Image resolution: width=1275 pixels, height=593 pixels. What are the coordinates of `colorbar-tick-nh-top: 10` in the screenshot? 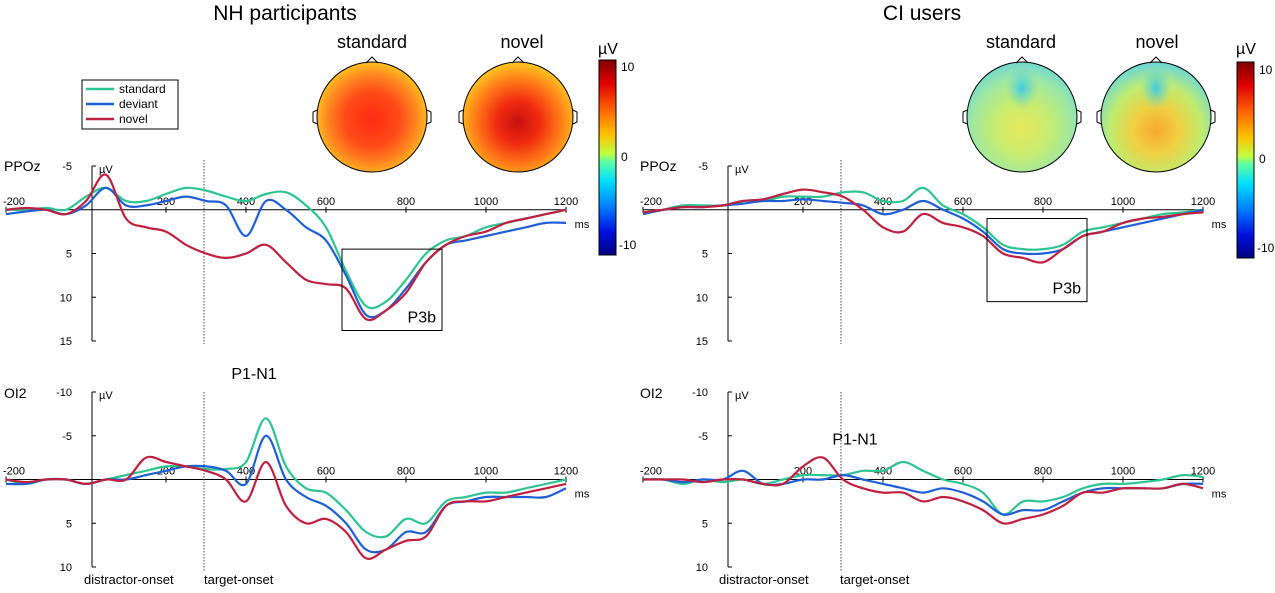 It's located at (628, 67).